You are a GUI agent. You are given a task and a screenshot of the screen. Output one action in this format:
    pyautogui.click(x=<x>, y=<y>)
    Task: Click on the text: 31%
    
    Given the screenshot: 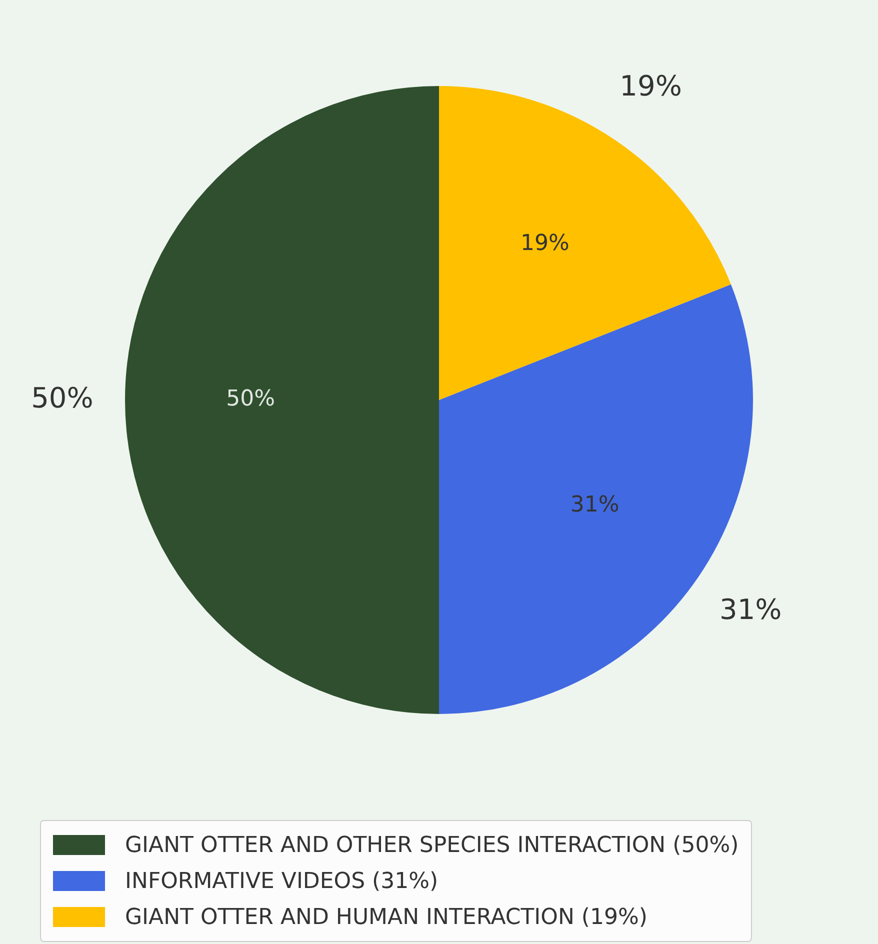 What is the action you would take?
    pyautogui.click(x=751, y=609)
    